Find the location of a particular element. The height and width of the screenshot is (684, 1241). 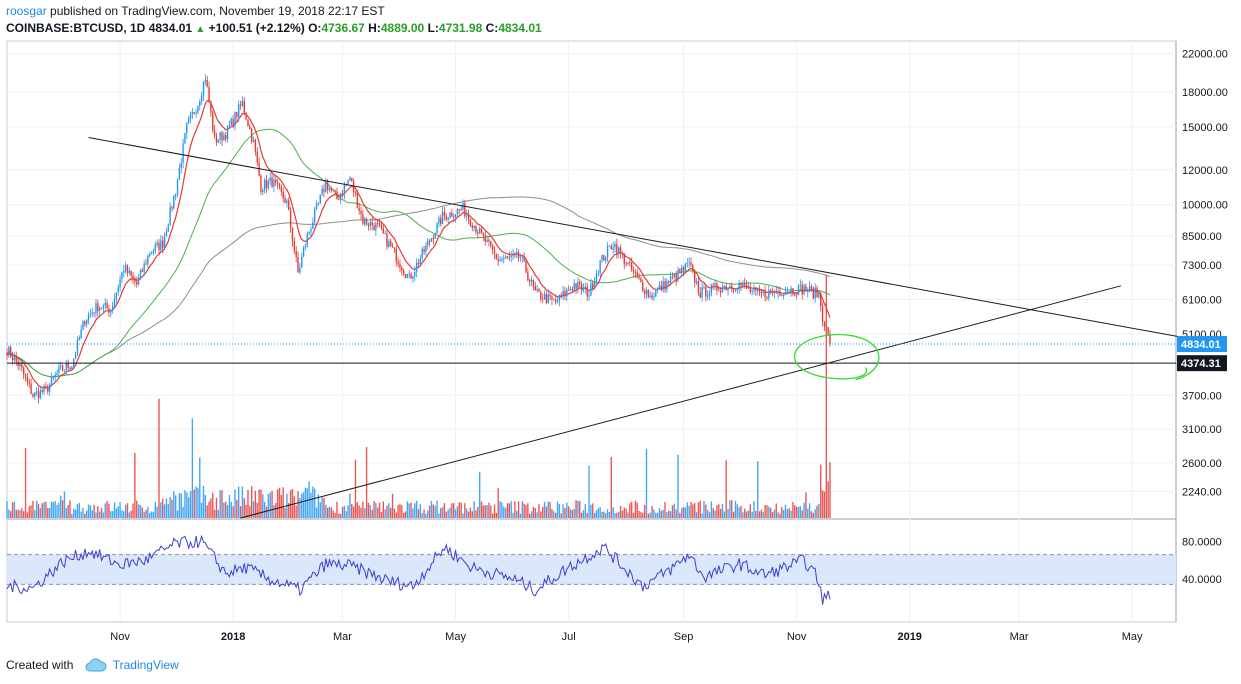

symbol-name: COINBASE:BTCUSD, 1D is located at coordinates (76, 28).